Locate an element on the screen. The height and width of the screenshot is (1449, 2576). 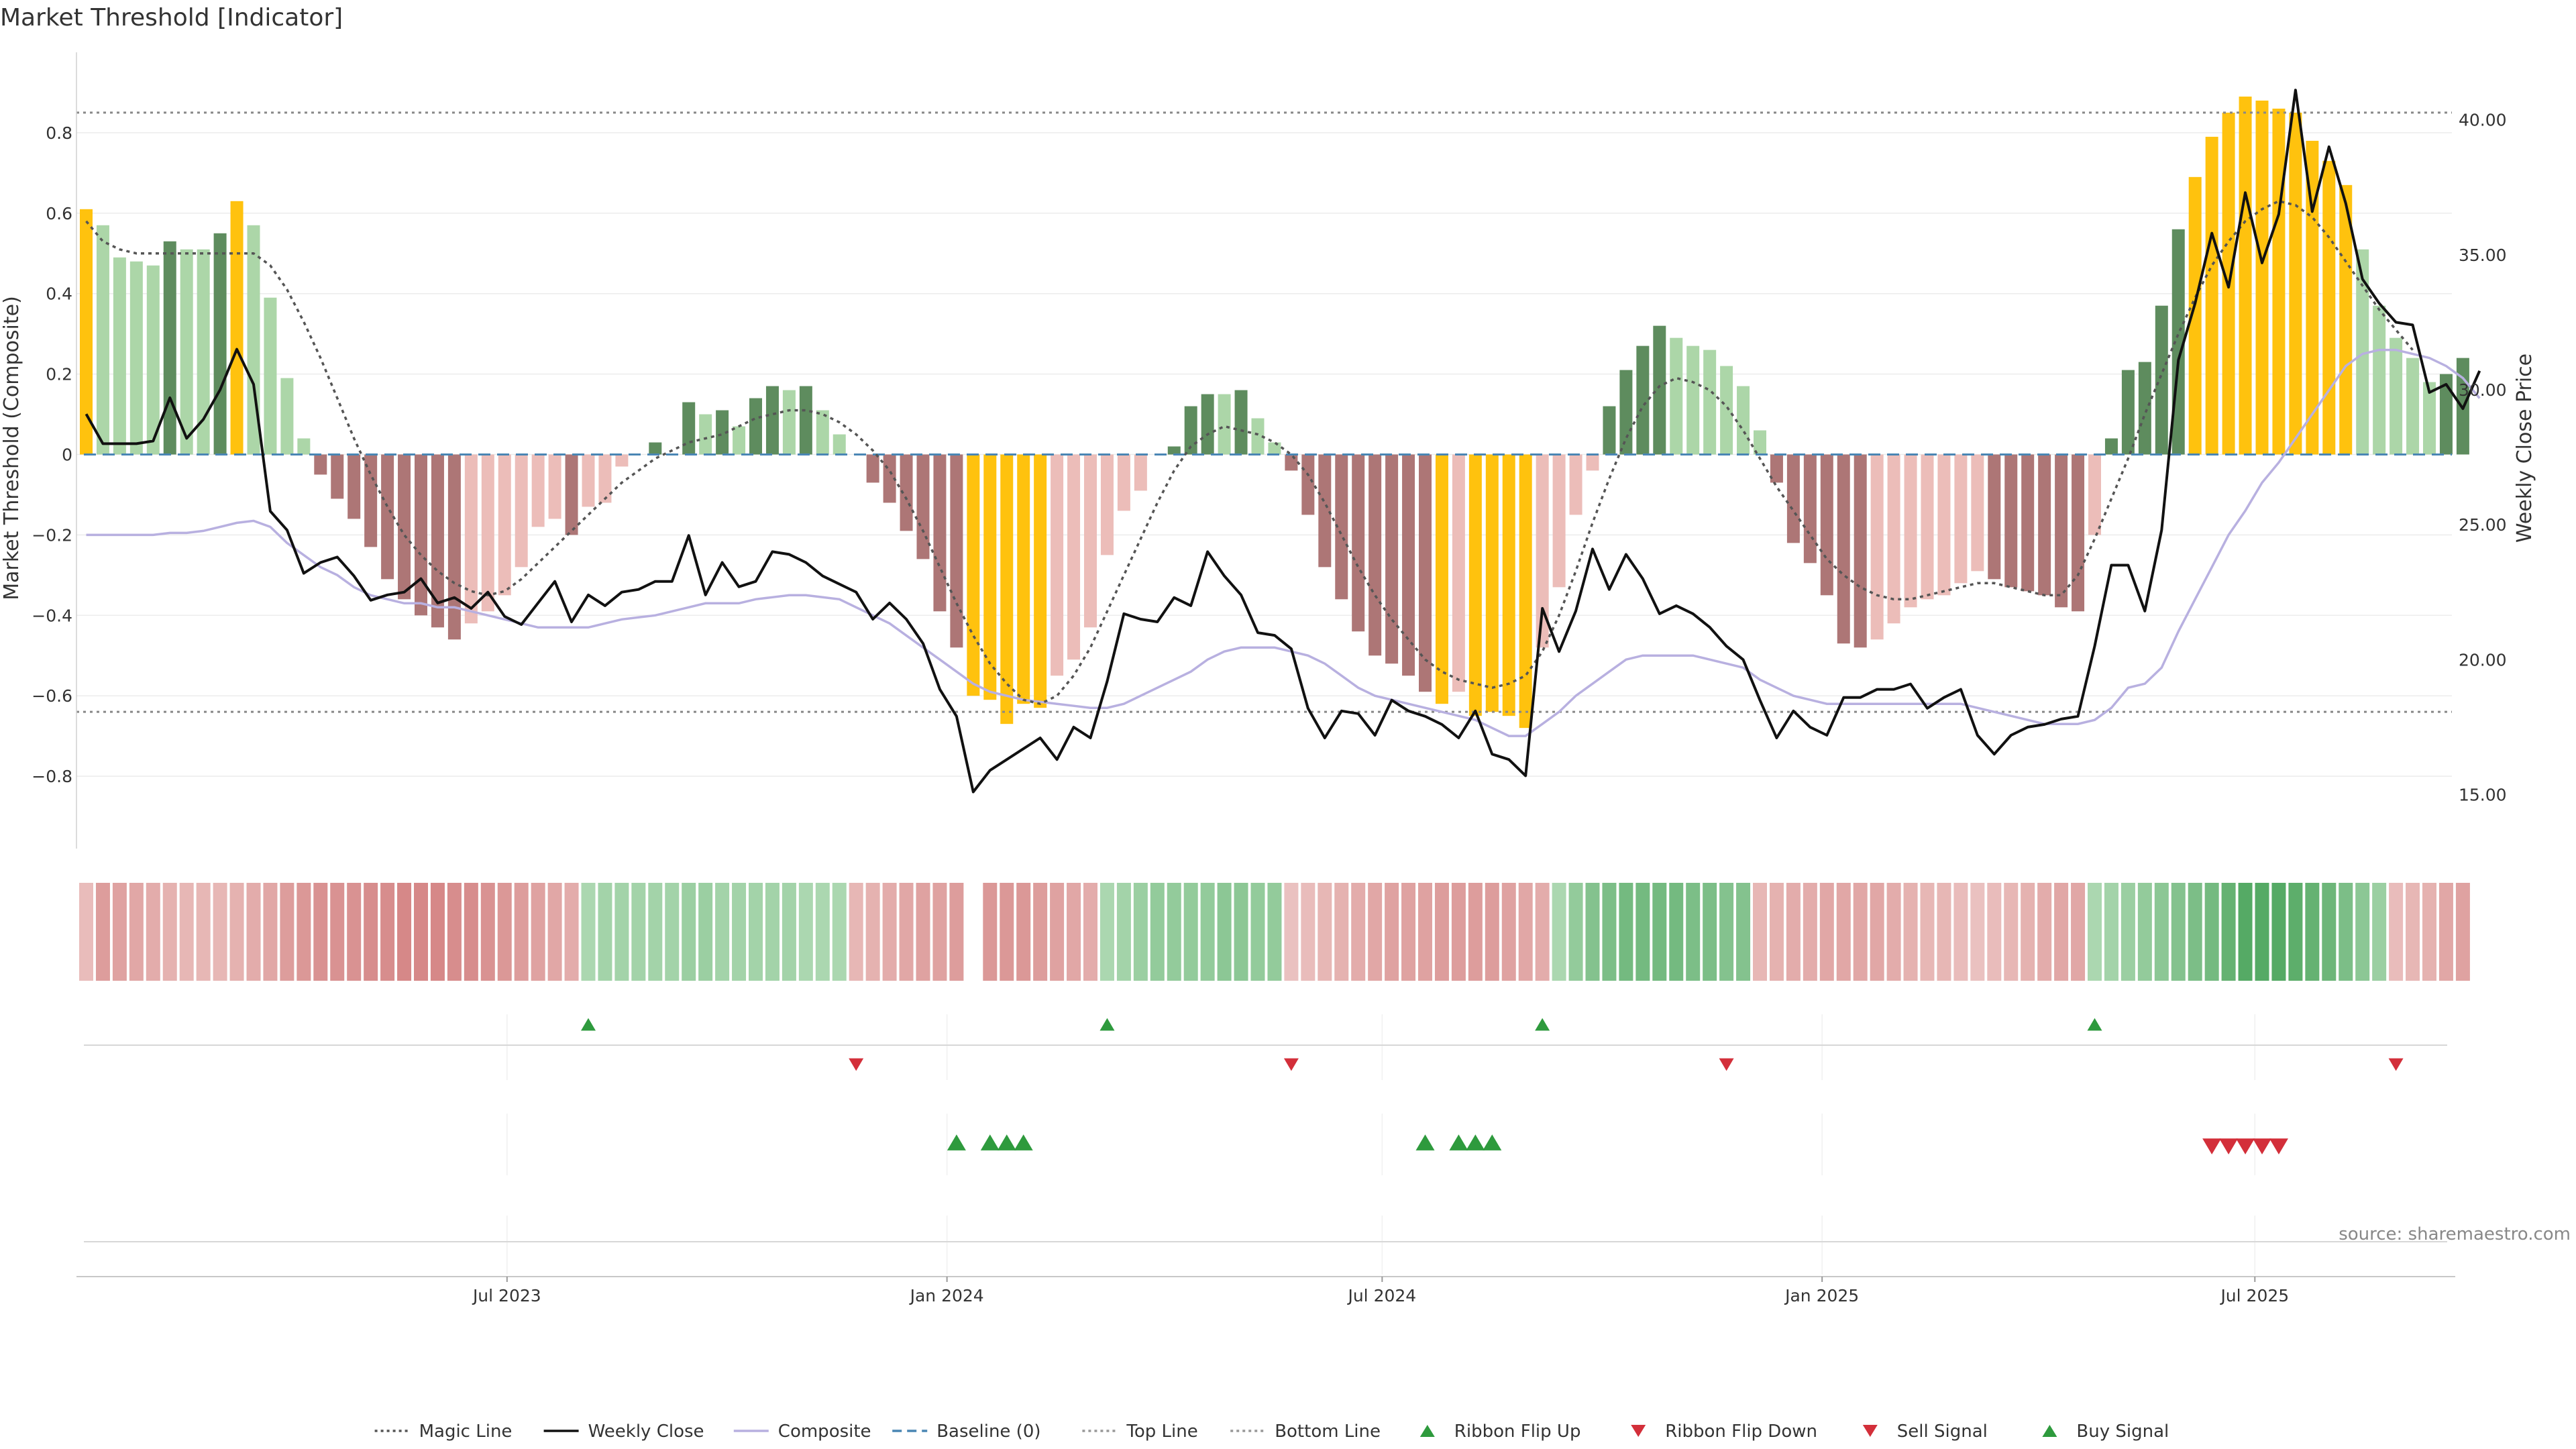
legend-item: Composite is located at coordinates (802, 1431).